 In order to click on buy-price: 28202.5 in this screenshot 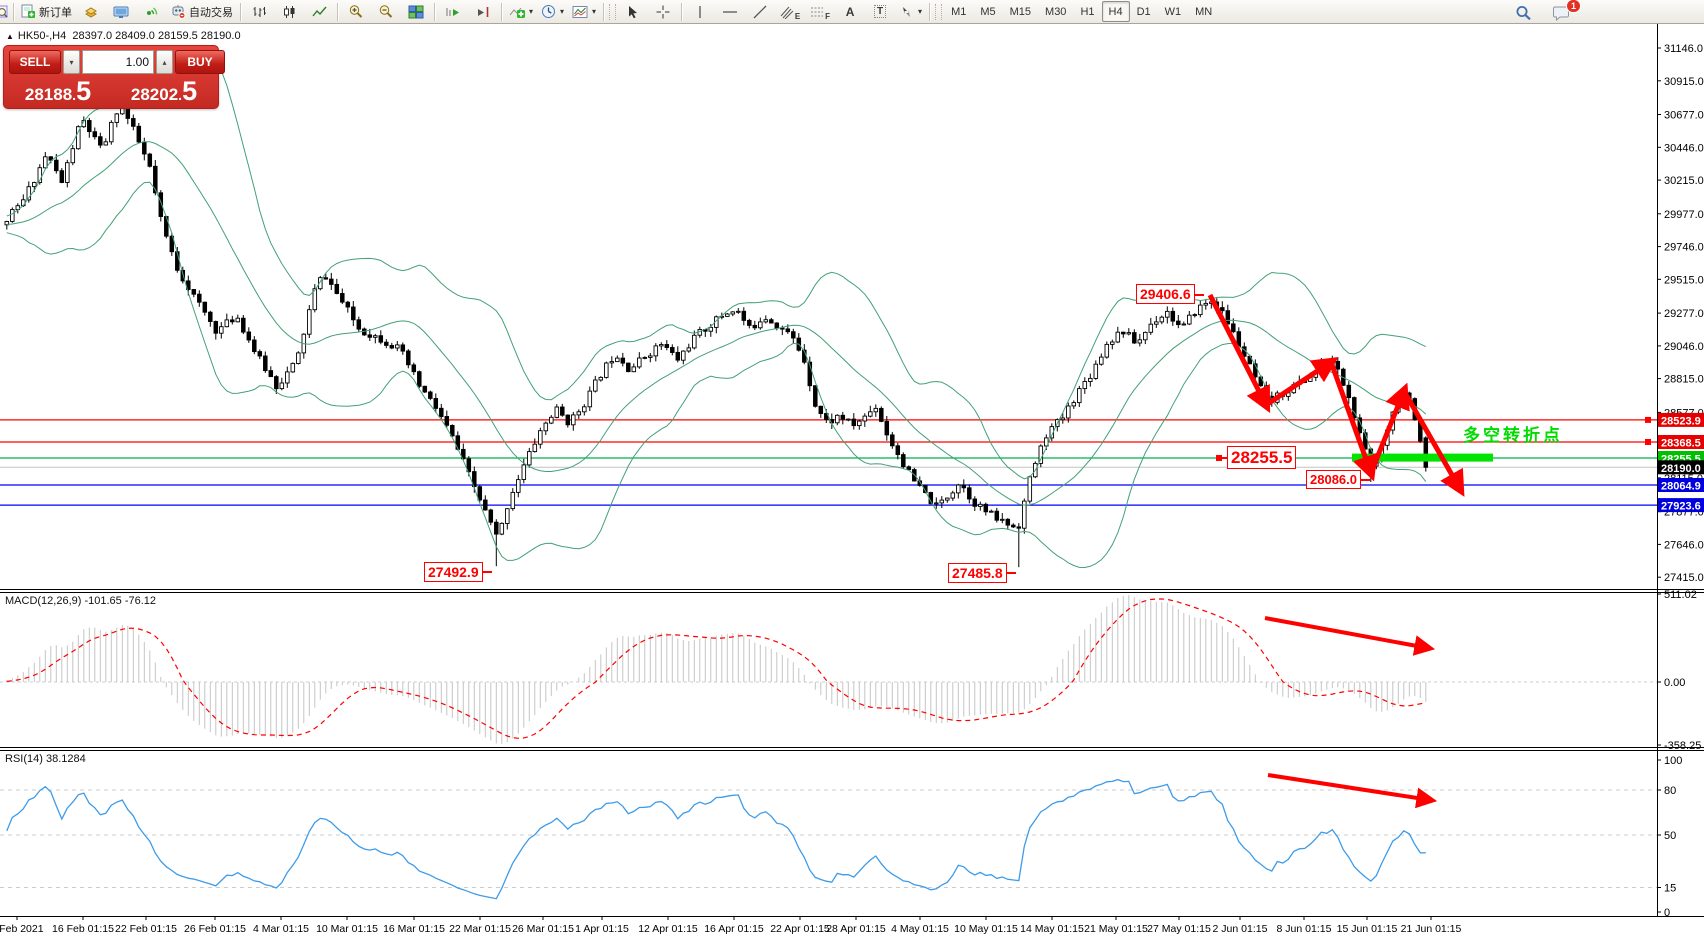, I will do `click(164, 91)`.